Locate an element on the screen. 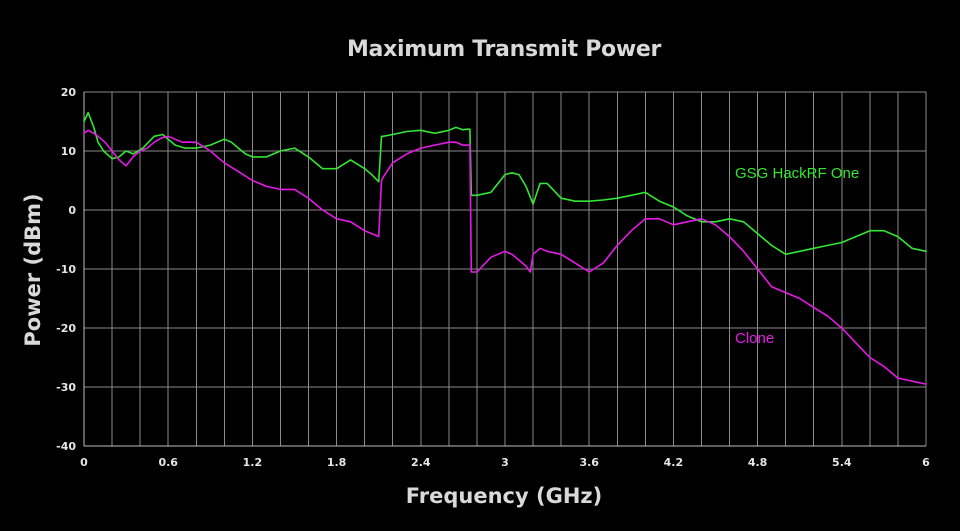 Image resolution: width=960 pixels, height=531 pixels. x-tick-label: 0.6 is located at coordinates (168, 462).